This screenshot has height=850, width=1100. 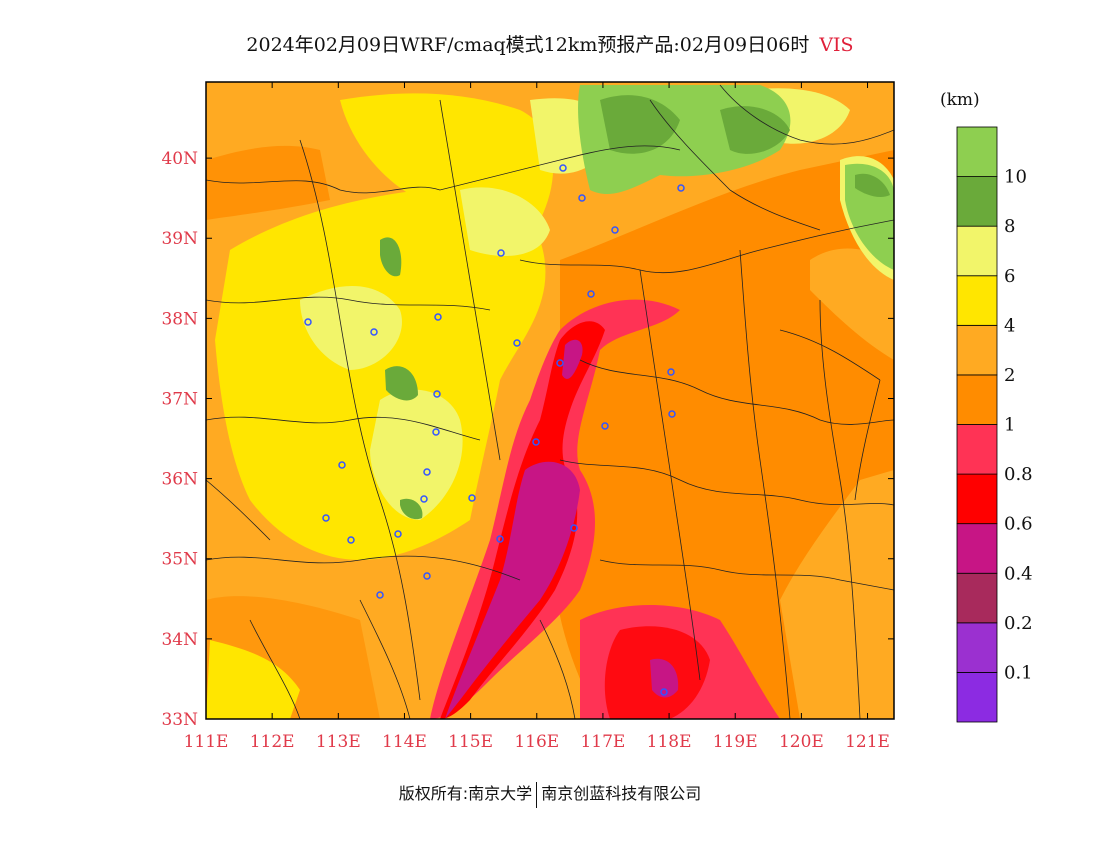 What do you see at coordinates (735, 742) in the screenshot?
I see `x-tick-label: 119E` at bounding box center [735, 742].